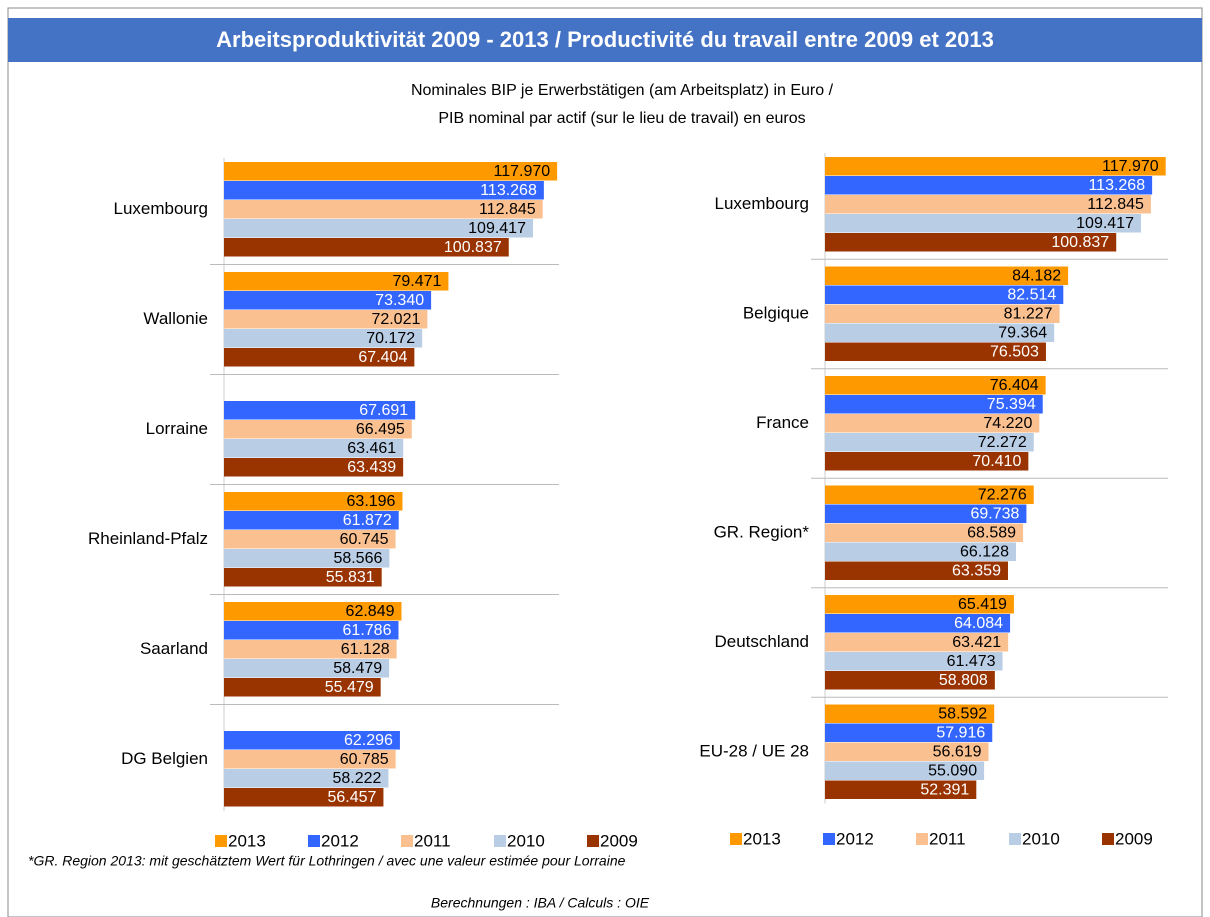 The image size is (1210, 917). What do you see at coordinates (952, 771) in the screenshot?
I see `value-label: 55.090` at bounding box center [952, 771].